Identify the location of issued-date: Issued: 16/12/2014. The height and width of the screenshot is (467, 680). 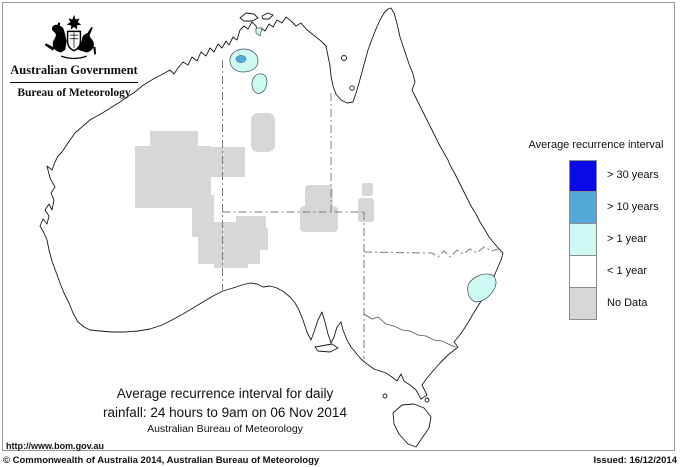
(635, 460).